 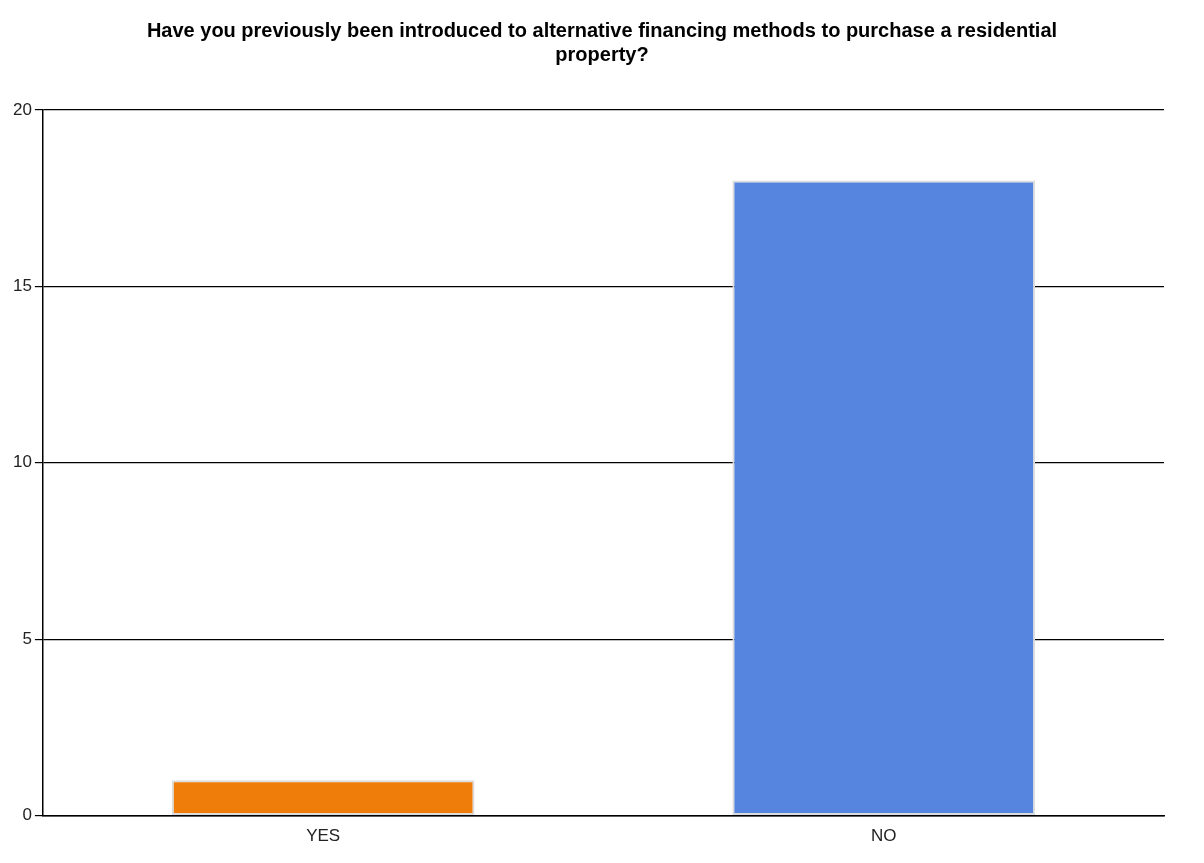 I want to click on x-tick-label: YES, so click(x=323, y=836).